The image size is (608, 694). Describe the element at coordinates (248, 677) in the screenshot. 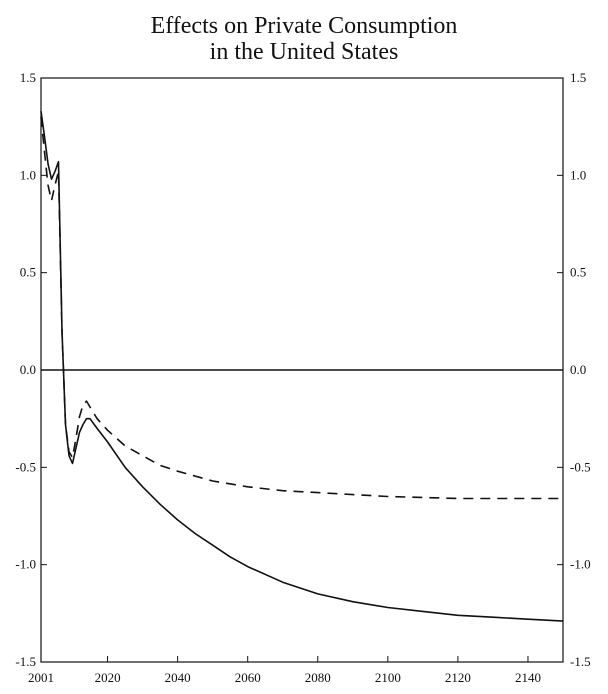

I see `x-tick-label: 2060` at that location.